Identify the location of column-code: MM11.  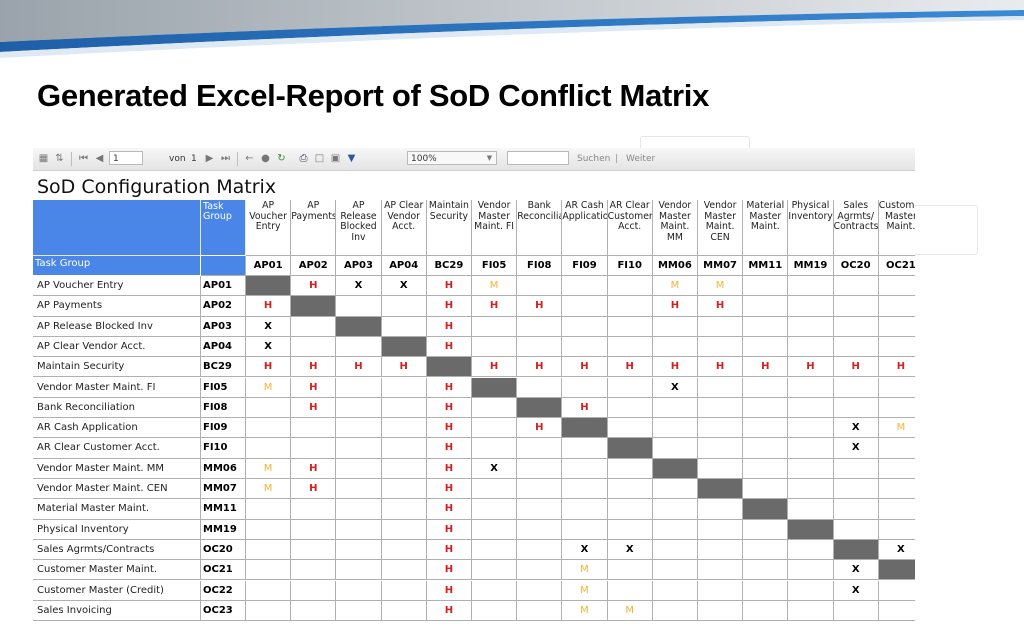
(766, 266).